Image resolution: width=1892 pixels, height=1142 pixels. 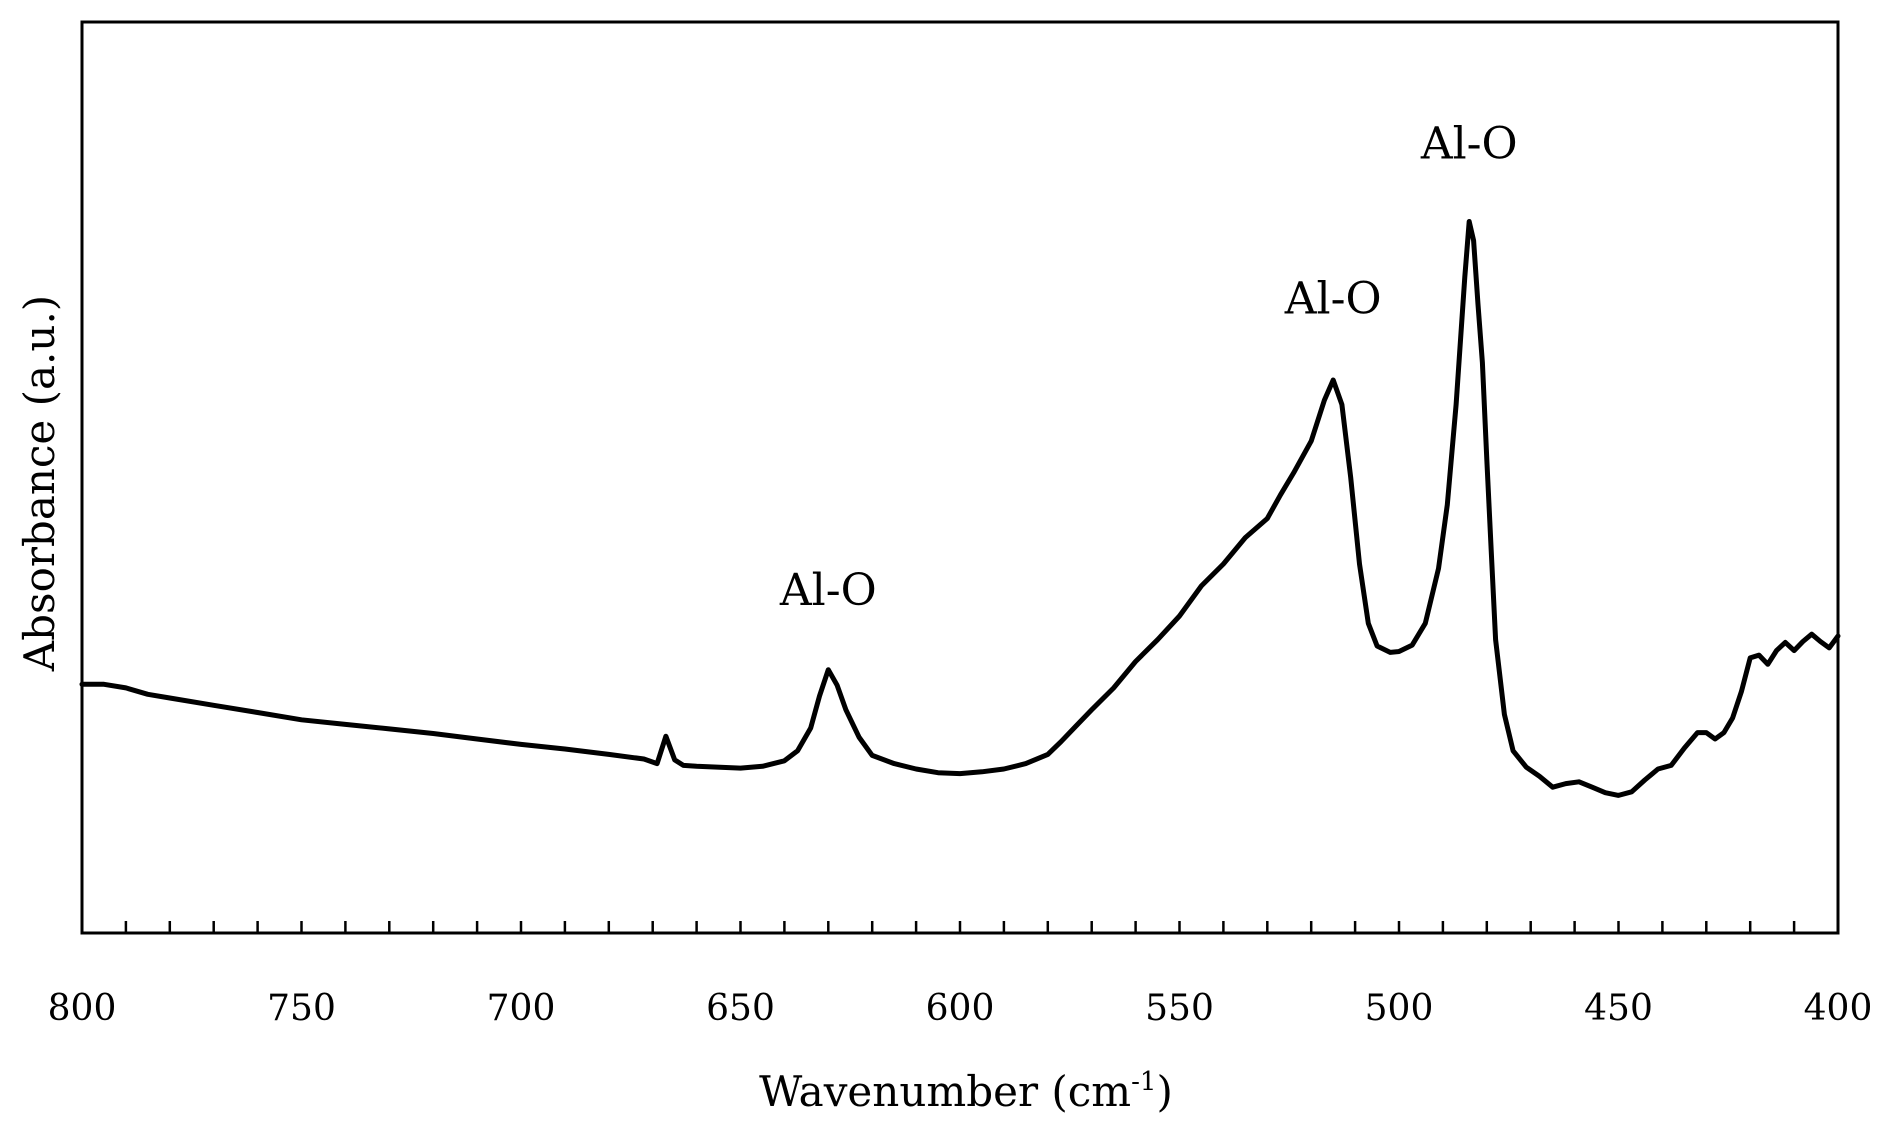 I want to click on x-tick-label: 800, so click(x=82, y=1008).